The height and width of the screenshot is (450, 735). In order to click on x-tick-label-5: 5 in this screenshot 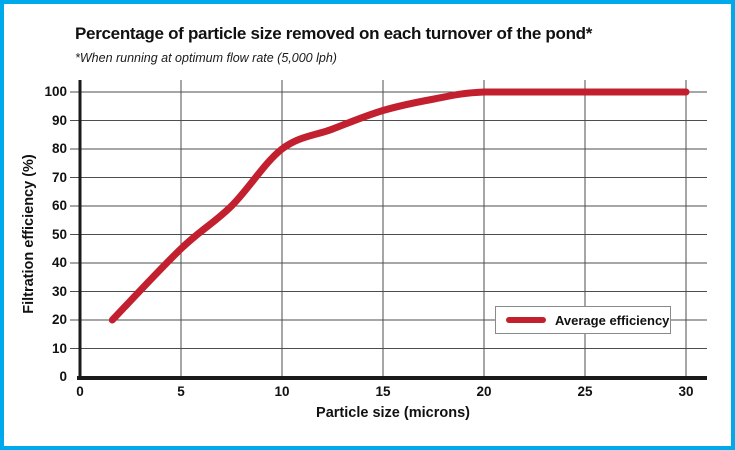, I will do `click(181, 391)`.